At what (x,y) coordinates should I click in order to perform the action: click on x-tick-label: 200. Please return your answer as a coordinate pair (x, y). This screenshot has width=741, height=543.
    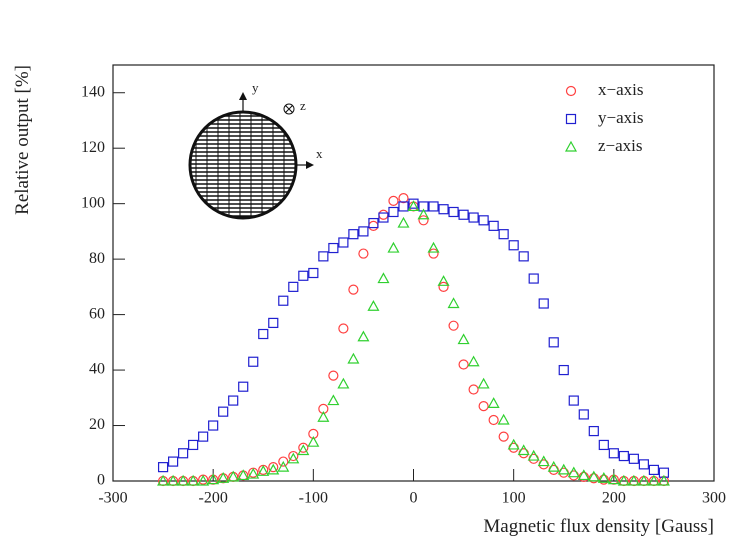
    Looking at the image, I should click on (614, 498).